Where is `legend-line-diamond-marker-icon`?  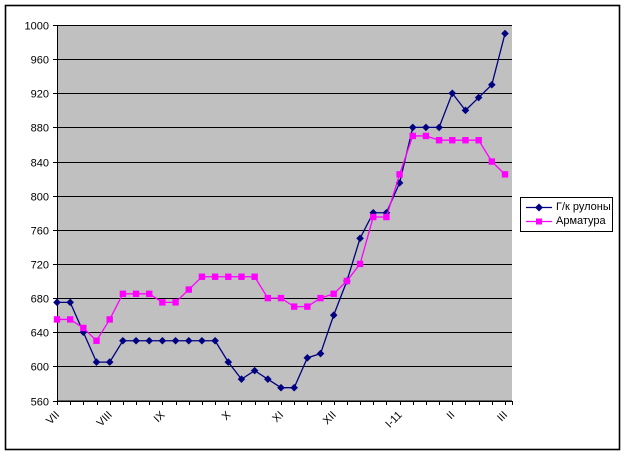 legend-line-diamond-marker-icon is located at coordinates (539, 207).